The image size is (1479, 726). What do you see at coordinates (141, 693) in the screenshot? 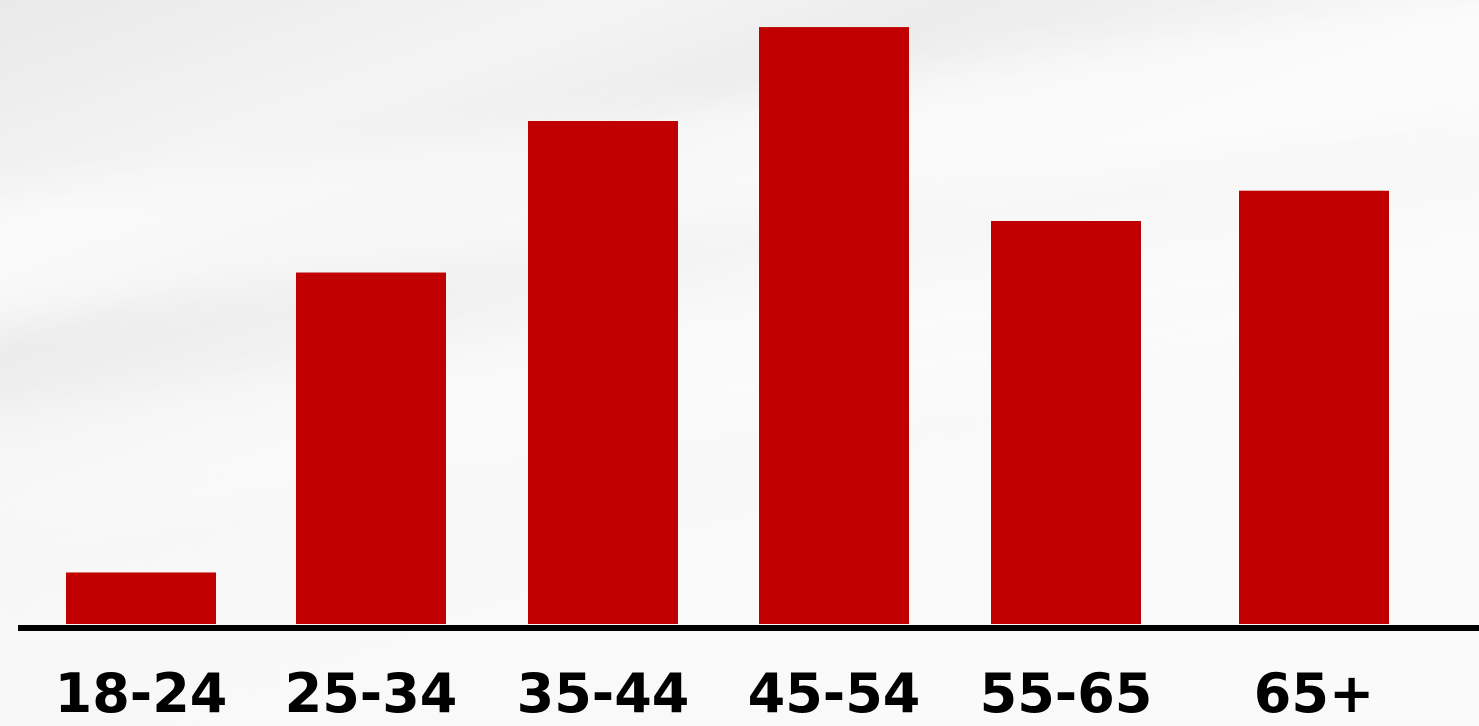
I see `x-tick-label: 18-24` at bounding box center [141, 693].